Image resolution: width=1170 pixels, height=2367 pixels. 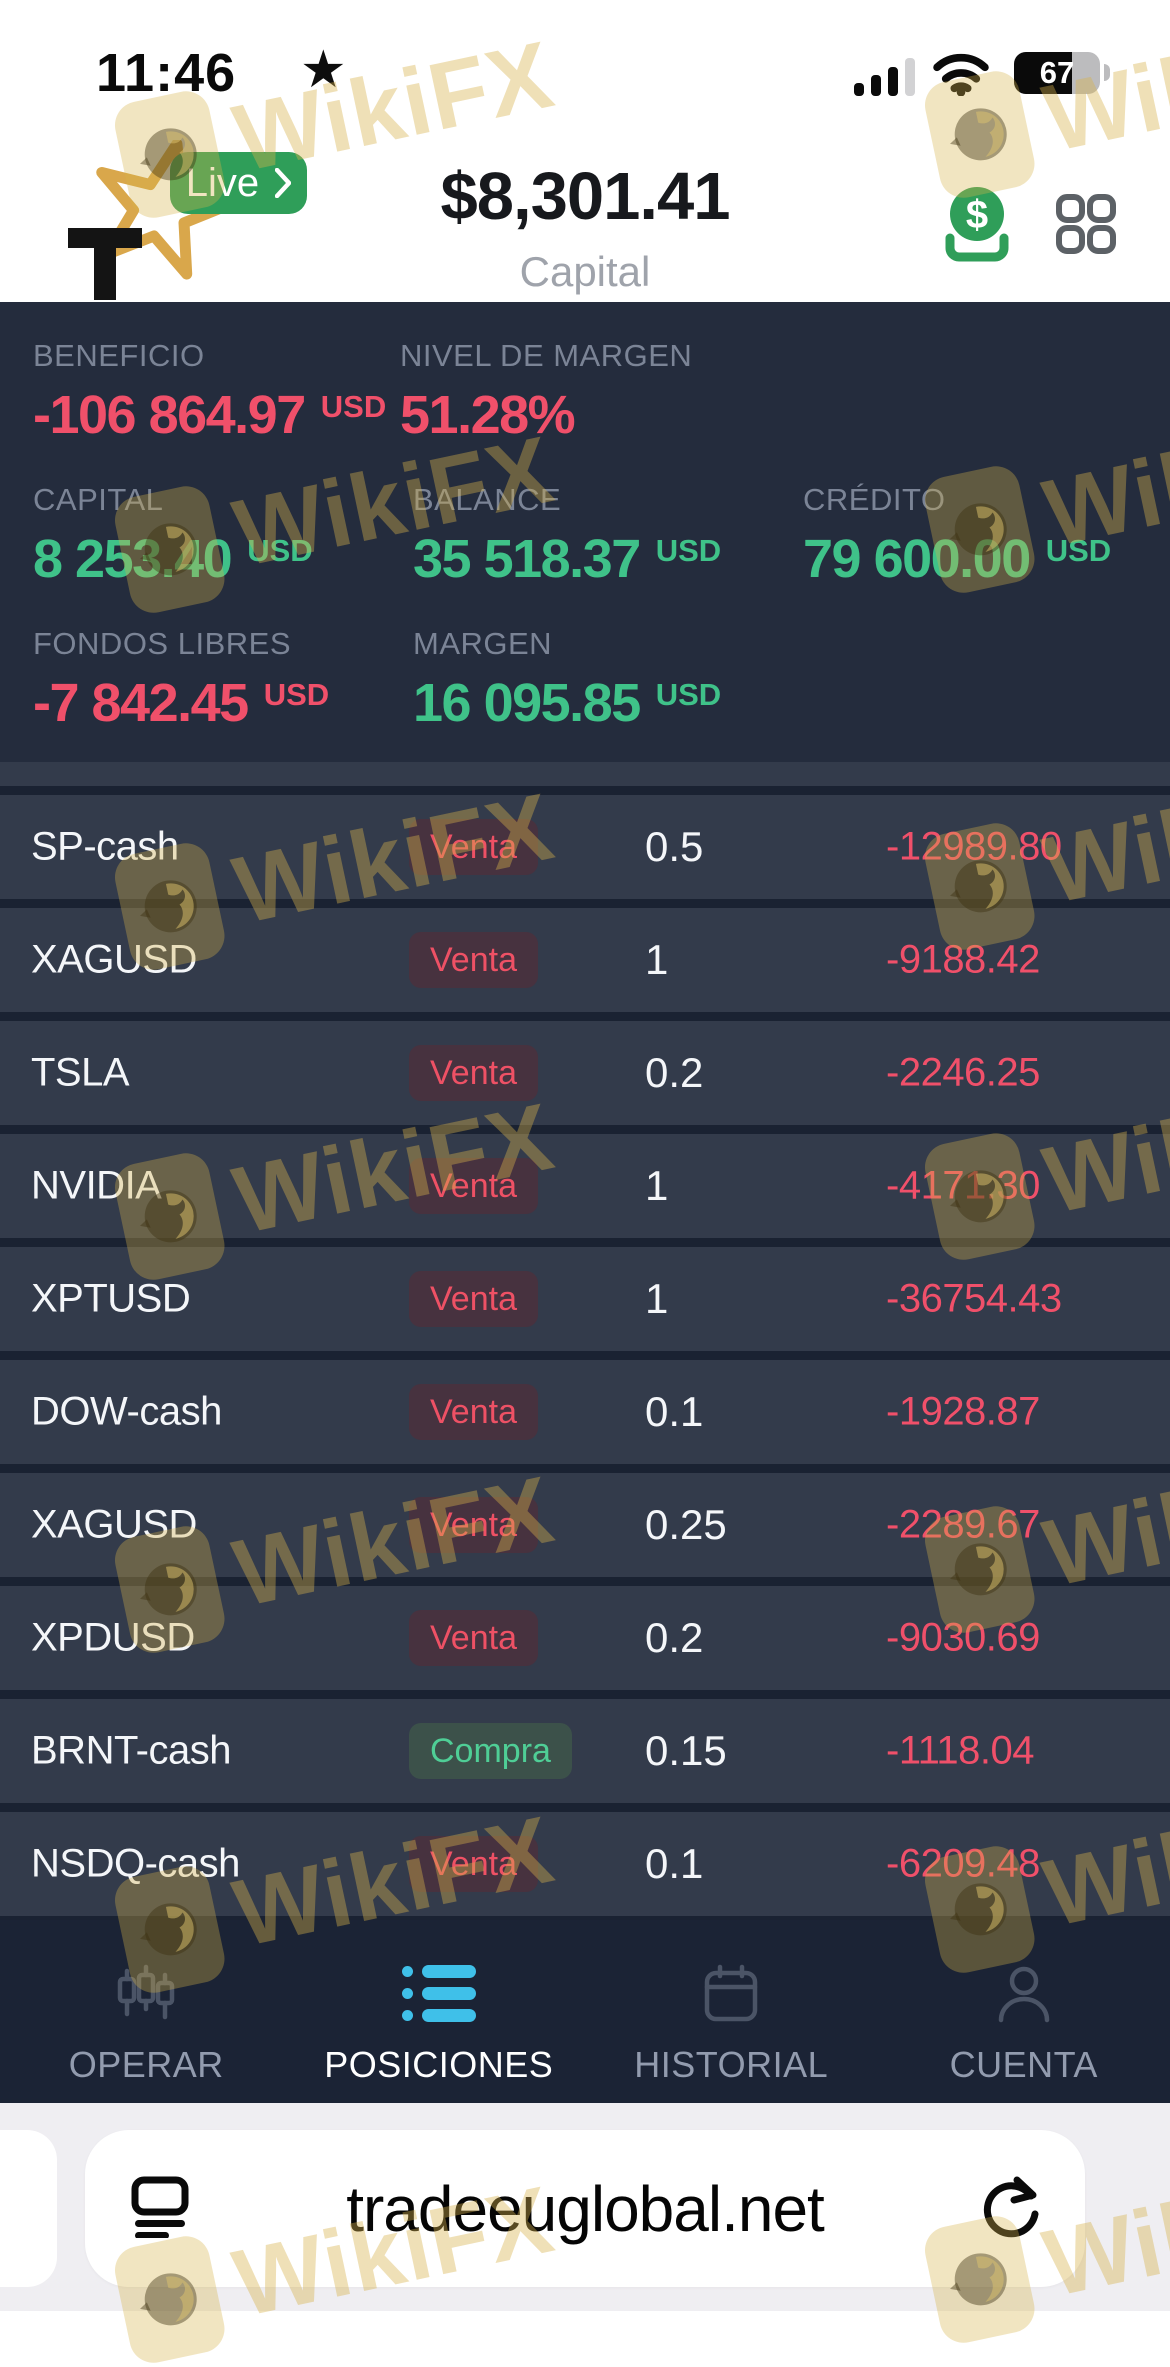 I want to click on position-symbol: BRNT-cash, so click(x=131, y=1751).